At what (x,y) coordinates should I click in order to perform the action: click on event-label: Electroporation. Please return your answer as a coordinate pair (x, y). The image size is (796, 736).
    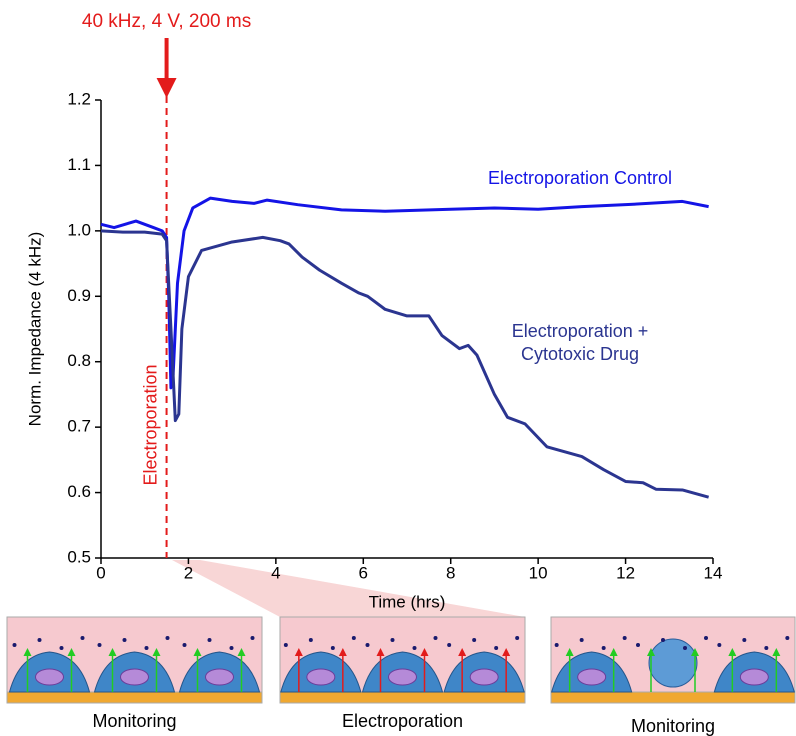
    Looking at the image, I should click on (150, 424).